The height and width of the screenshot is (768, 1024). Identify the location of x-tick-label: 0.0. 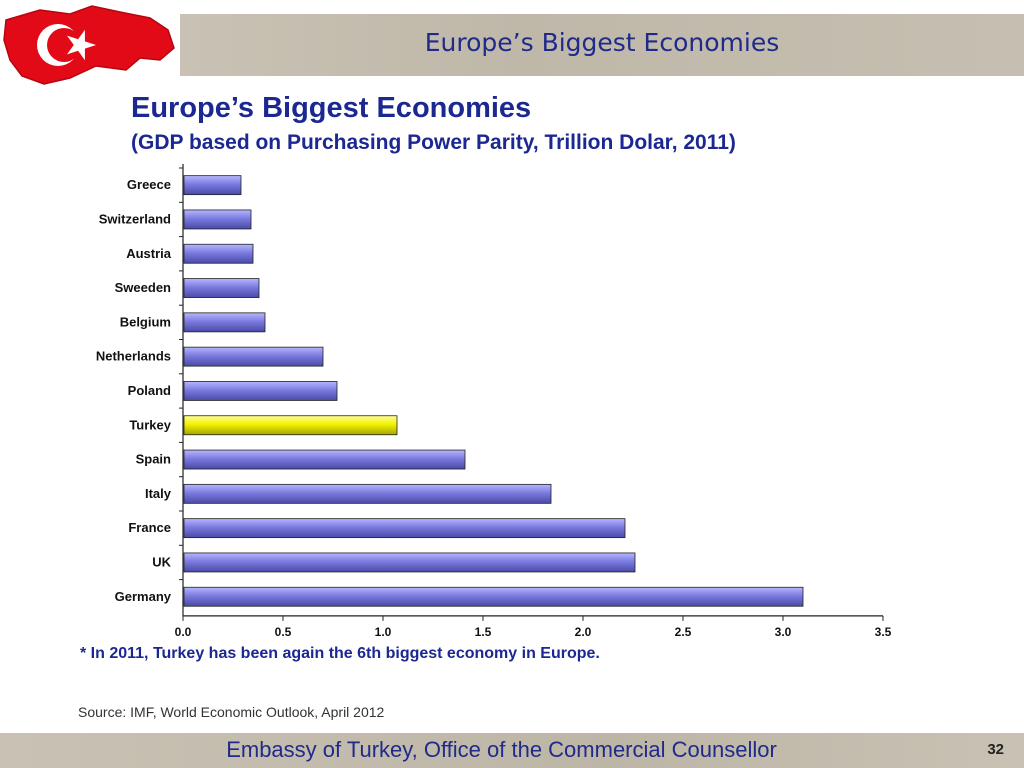
(183, 632).